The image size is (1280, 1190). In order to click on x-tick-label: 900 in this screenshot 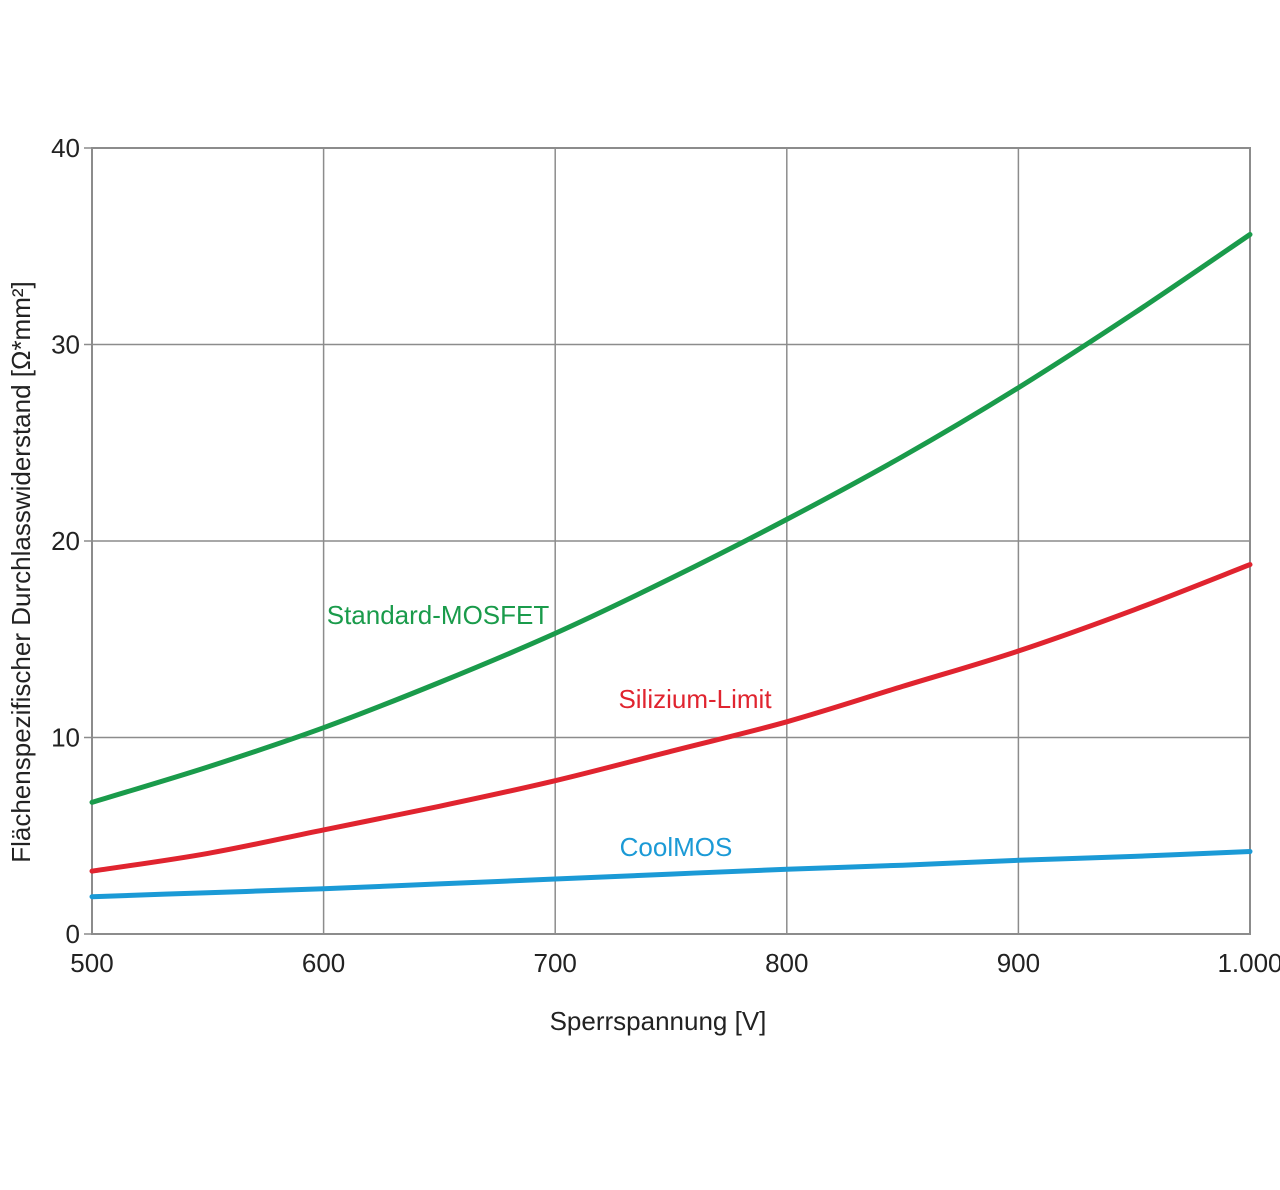, I will do `click(1018, 963)`.